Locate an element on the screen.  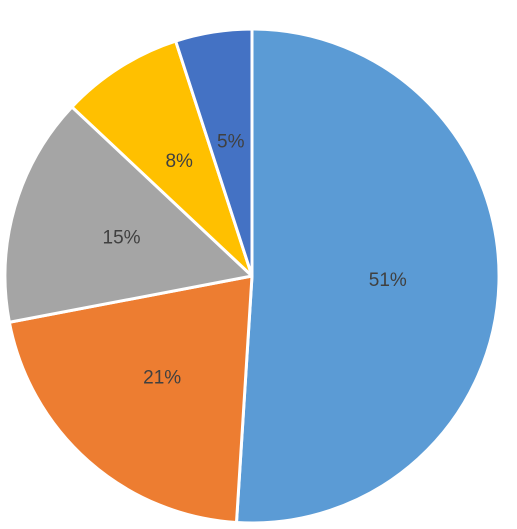
pie-slice-label-1: 51% is located at coordinates (388, 280).